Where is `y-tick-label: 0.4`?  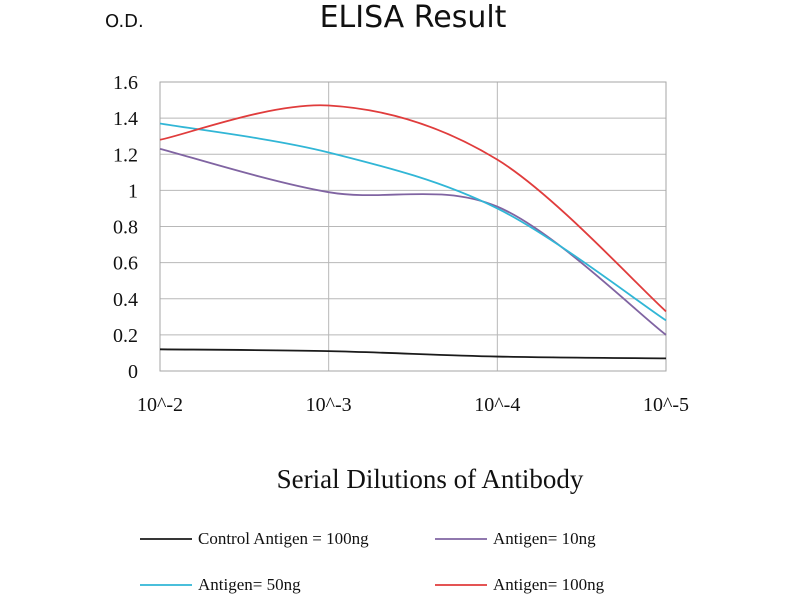 y-tick-label: 0.4 is located at coordinates (125, 300).